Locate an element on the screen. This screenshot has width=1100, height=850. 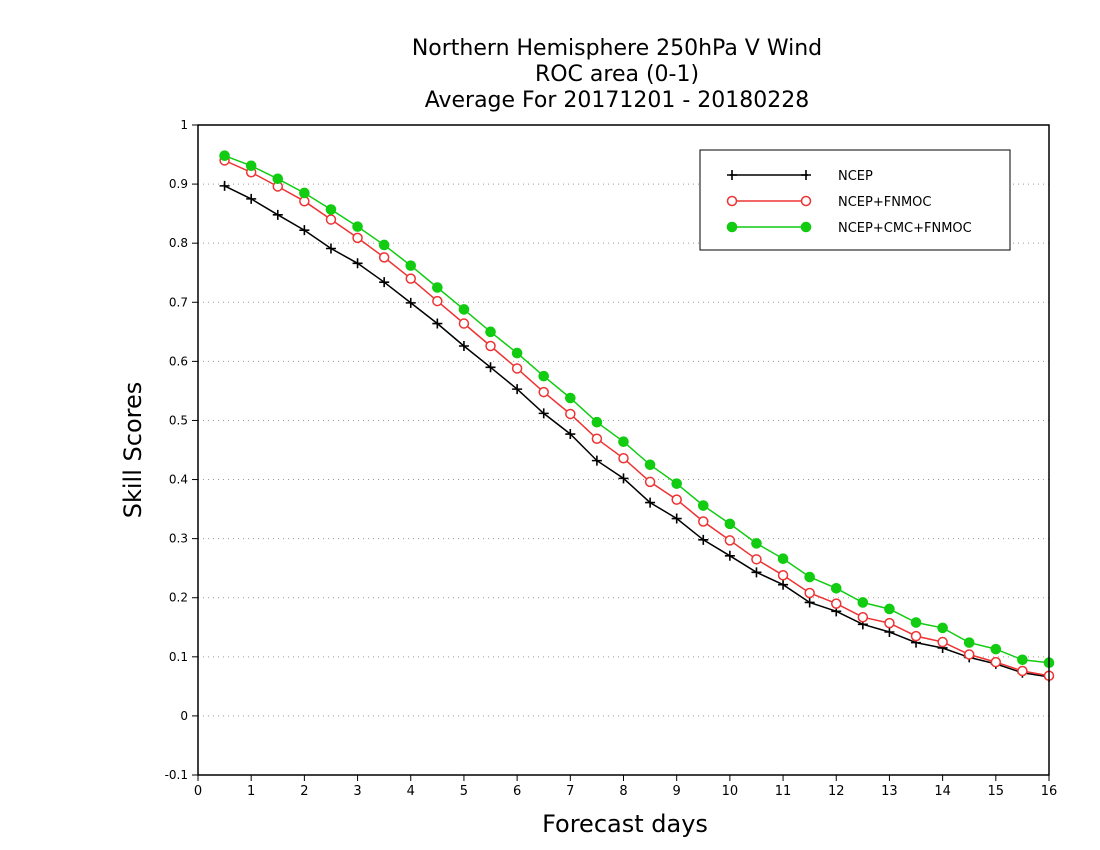
x-tick-label: 15 is located at coordinates (996, 791).